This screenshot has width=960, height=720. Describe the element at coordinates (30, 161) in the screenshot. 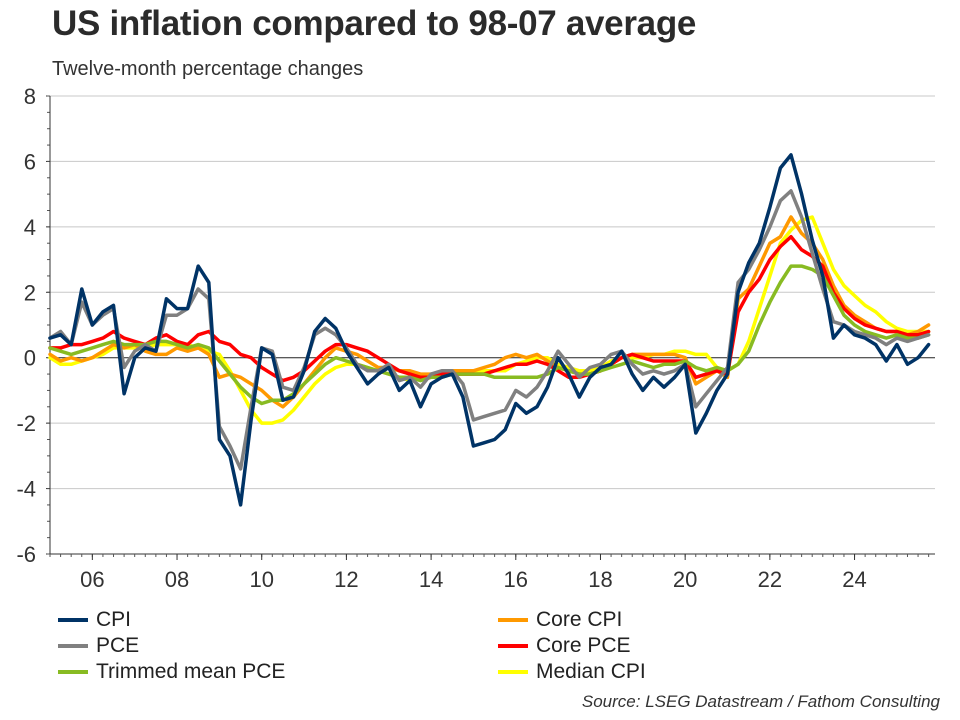

I see `y-tick-label: 6` at that location.